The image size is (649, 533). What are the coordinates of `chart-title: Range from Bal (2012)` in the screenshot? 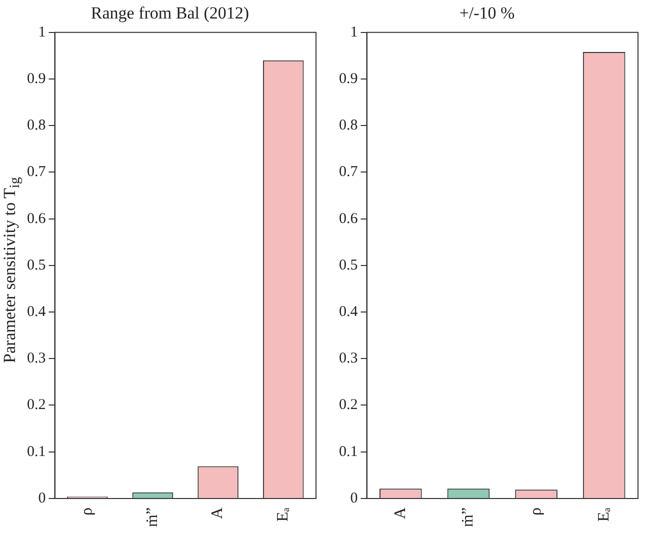 It's located at (170, 13).